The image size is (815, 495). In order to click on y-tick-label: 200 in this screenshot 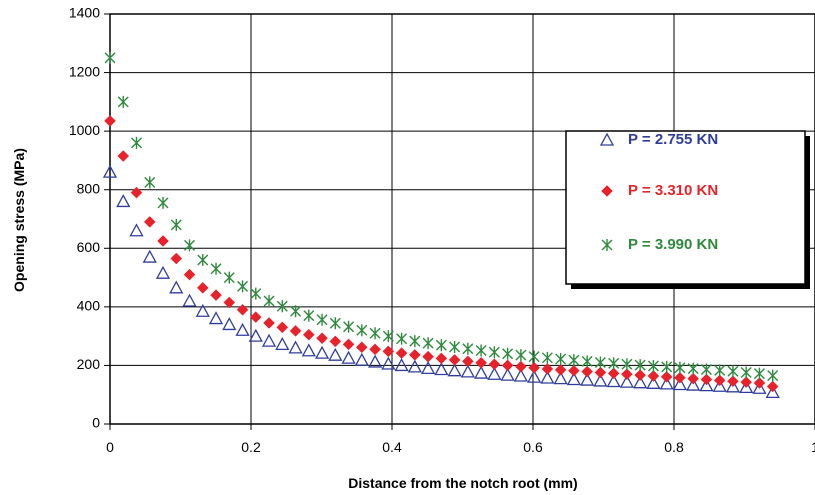, I will do `click(89, 364)`.